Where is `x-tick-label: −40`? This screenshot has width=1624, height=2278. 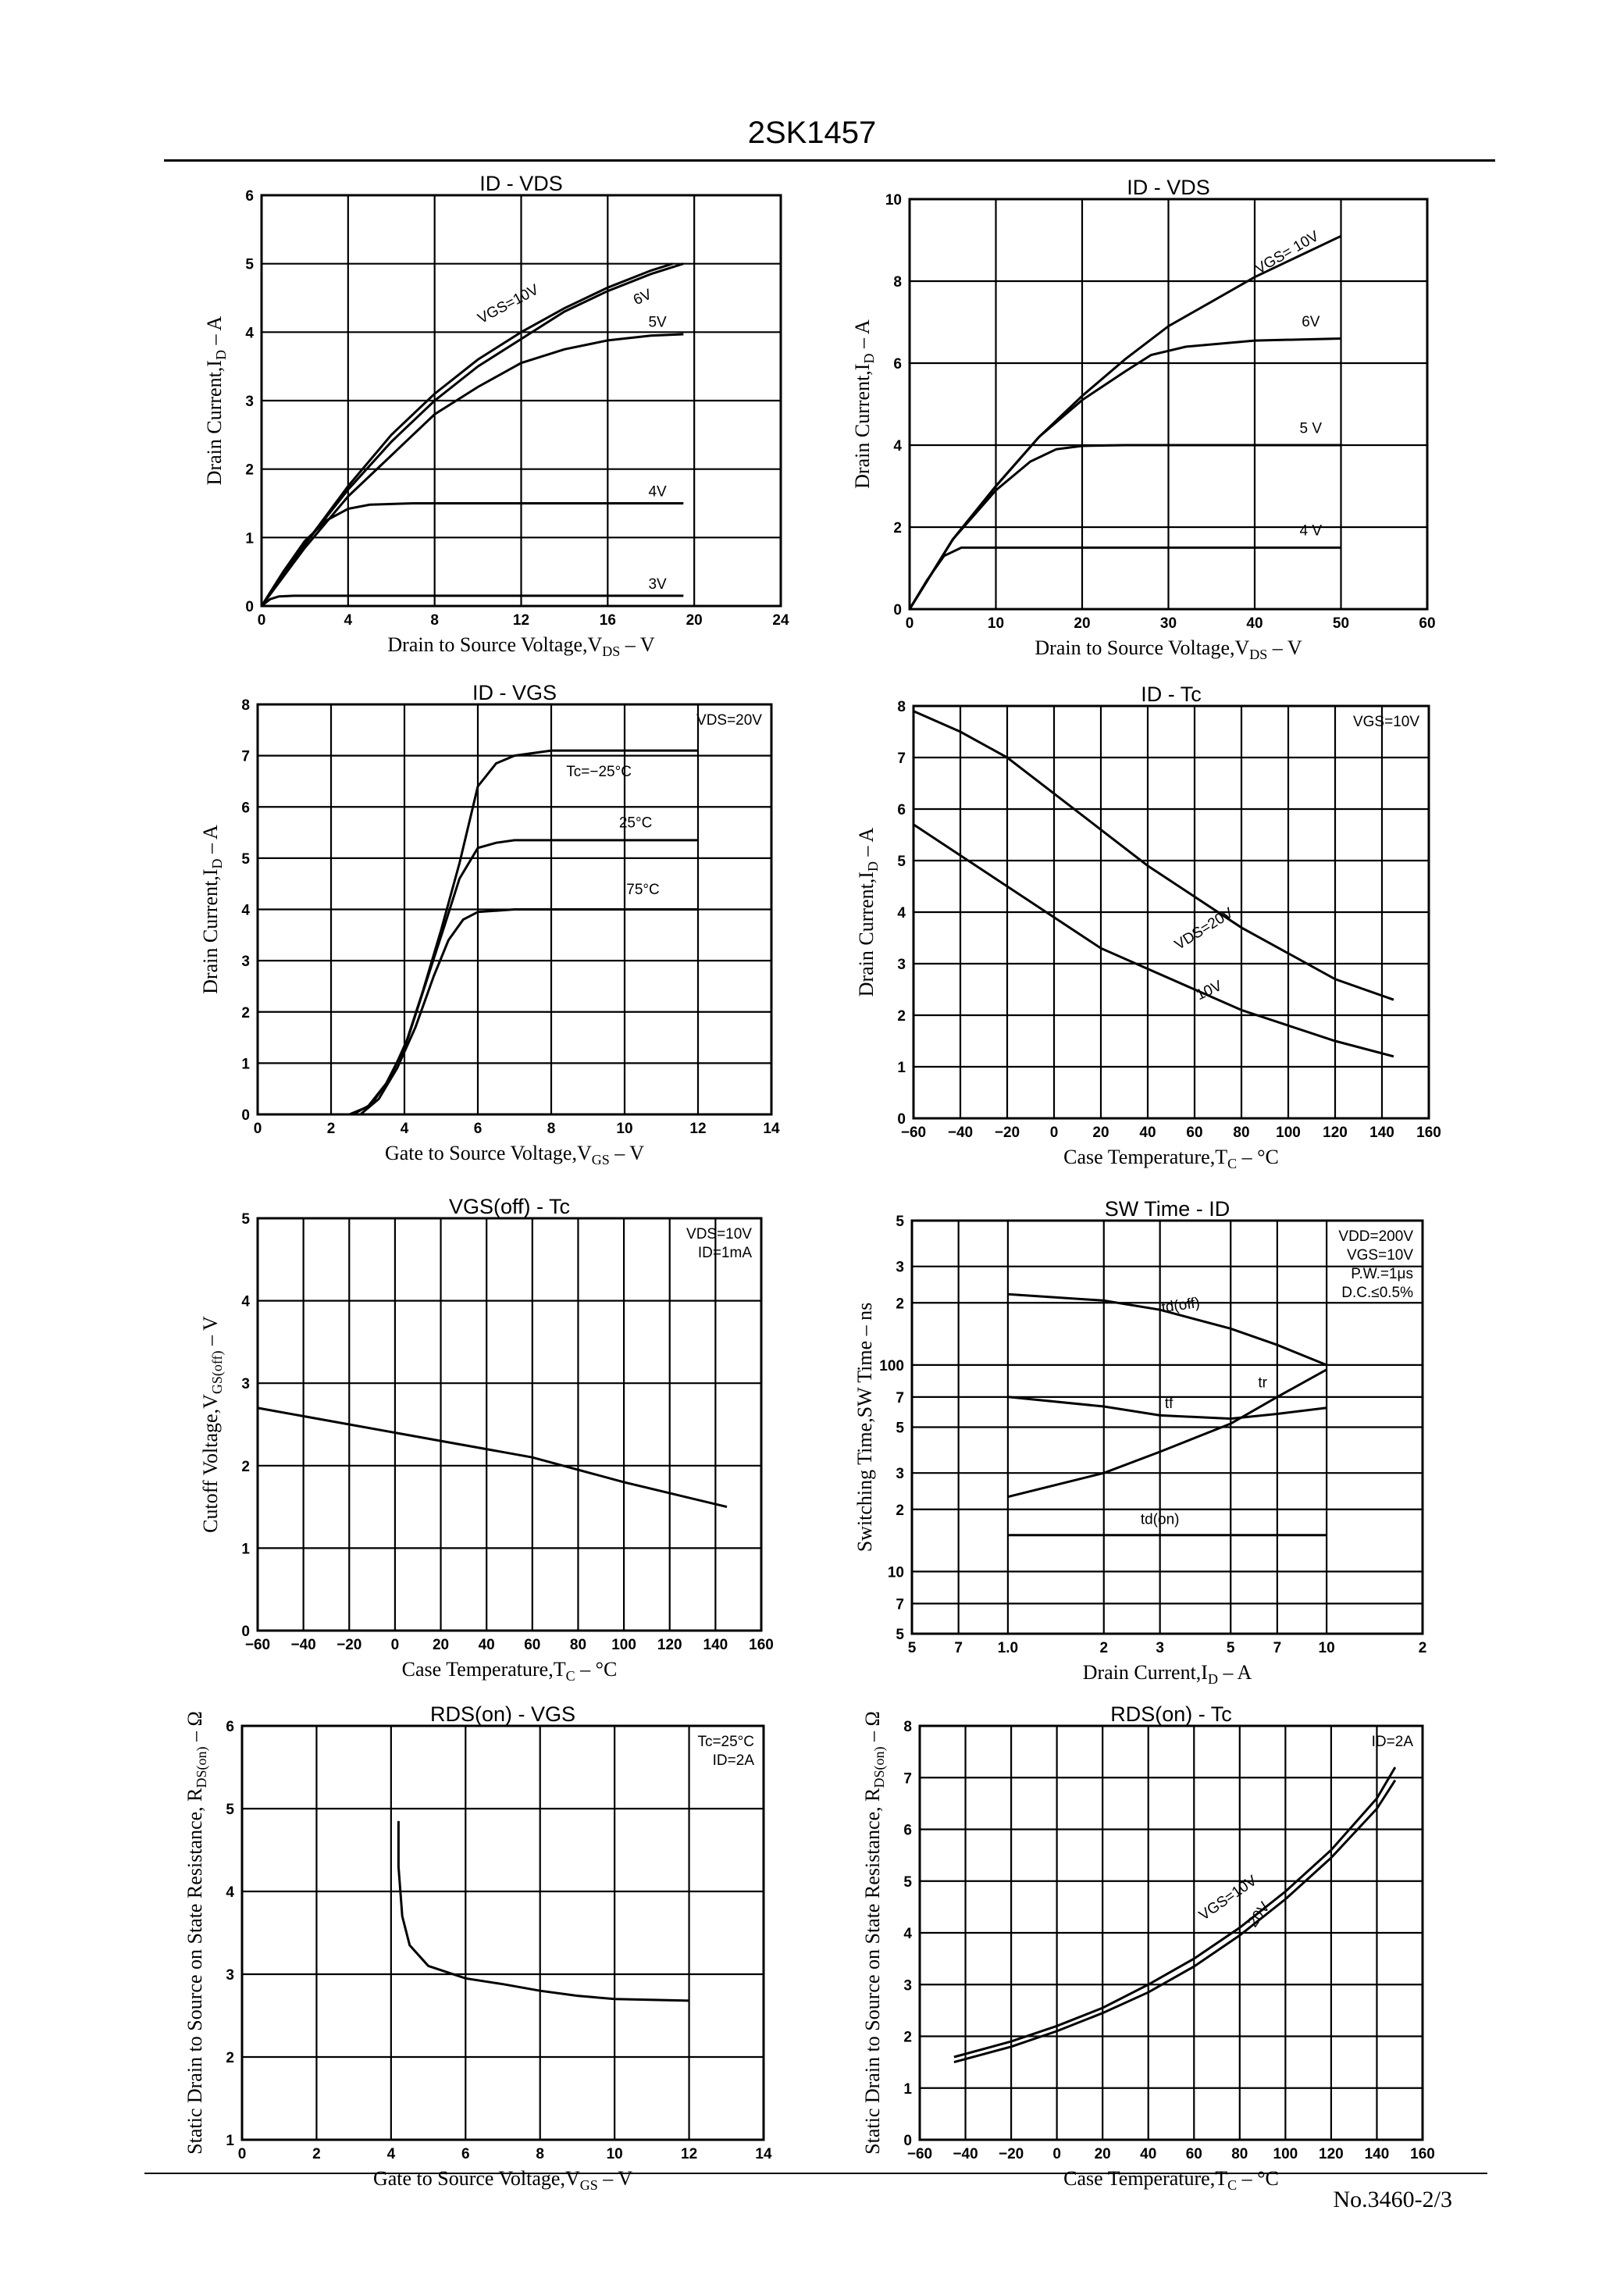 x-tick-label: −40 is located at coordinates (960, 1133).